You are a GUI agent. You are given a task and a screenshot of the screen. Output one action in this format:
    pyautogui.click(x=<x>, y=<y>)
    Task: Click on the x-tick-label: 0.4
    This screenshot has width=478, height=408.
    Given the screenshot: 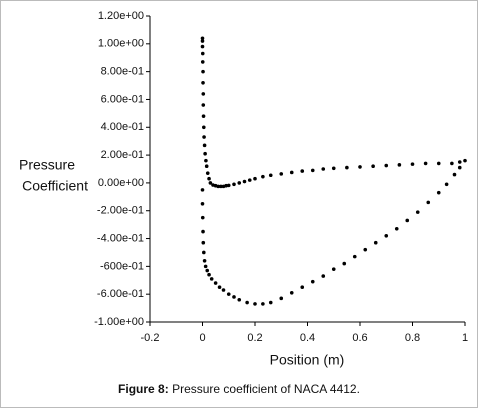 What is the action you would take?
    pyautogui.click(x=307, y=338)
    